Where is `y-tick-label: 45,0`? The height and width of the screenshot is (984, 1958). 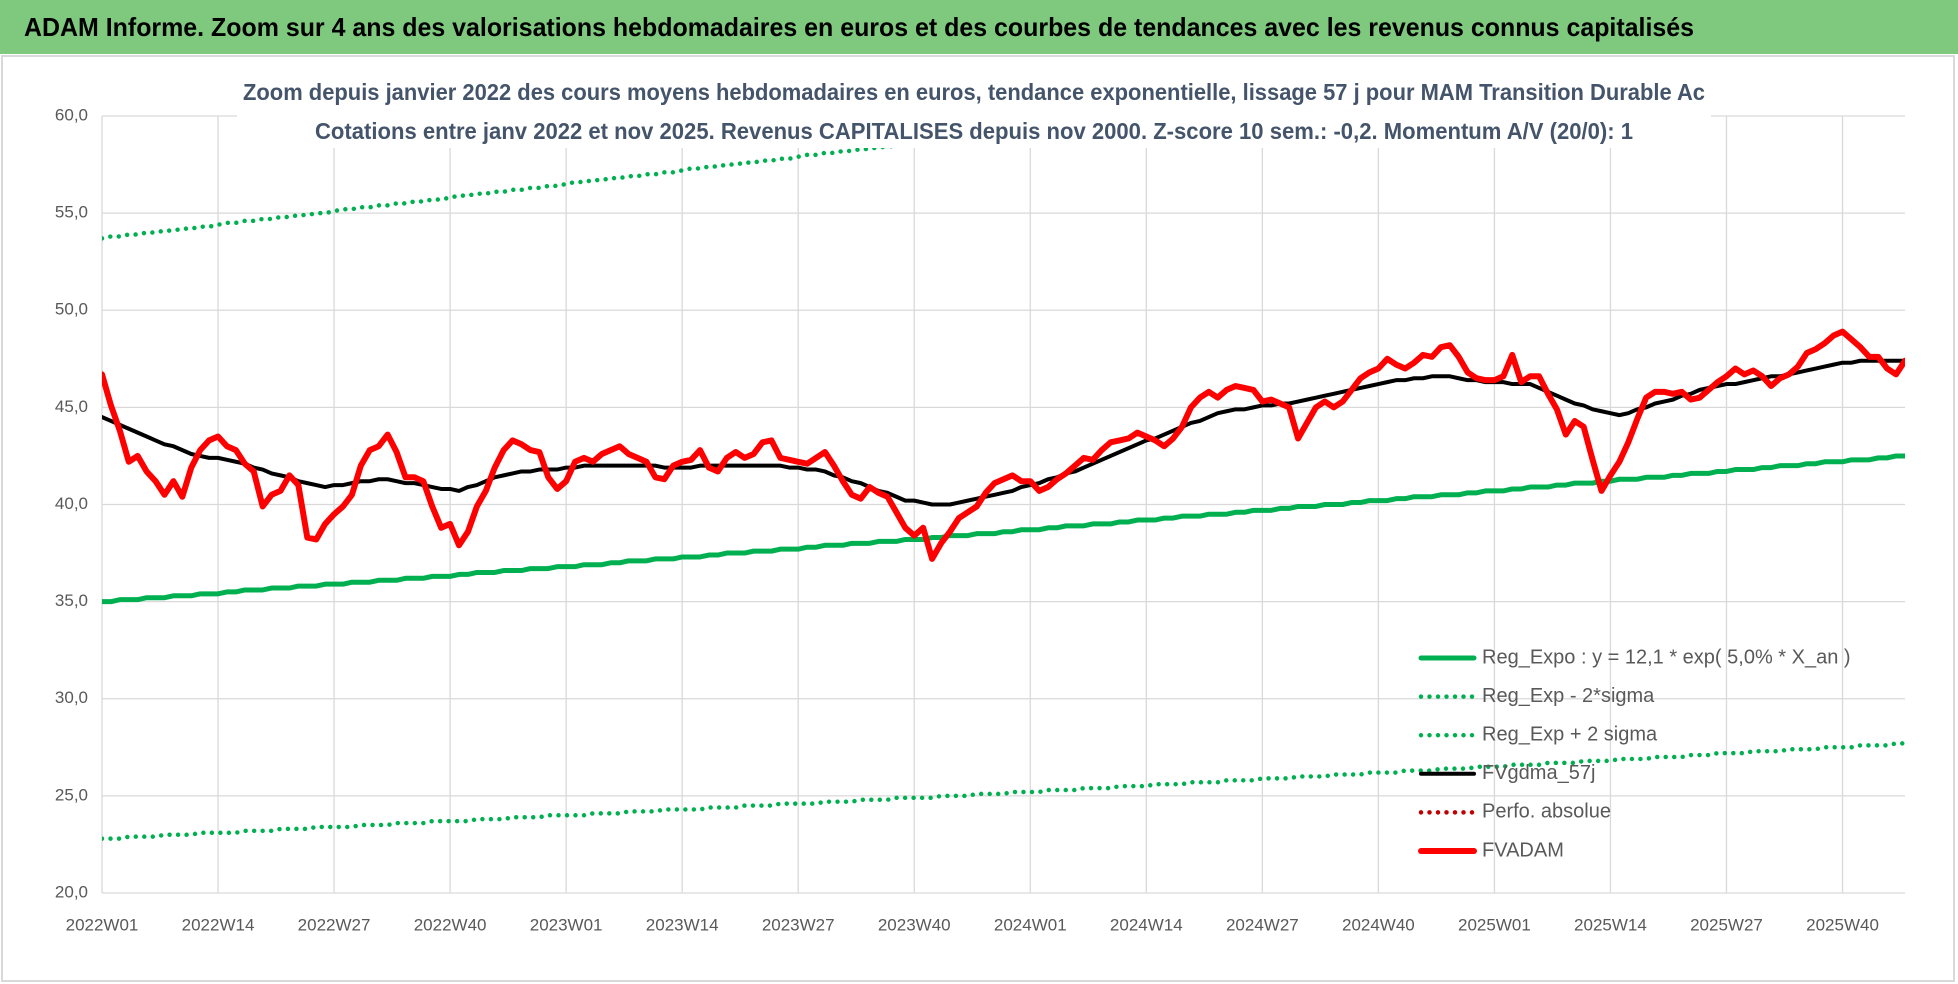
y-tick-label: 45,0 is located at coordinates (71, 406).